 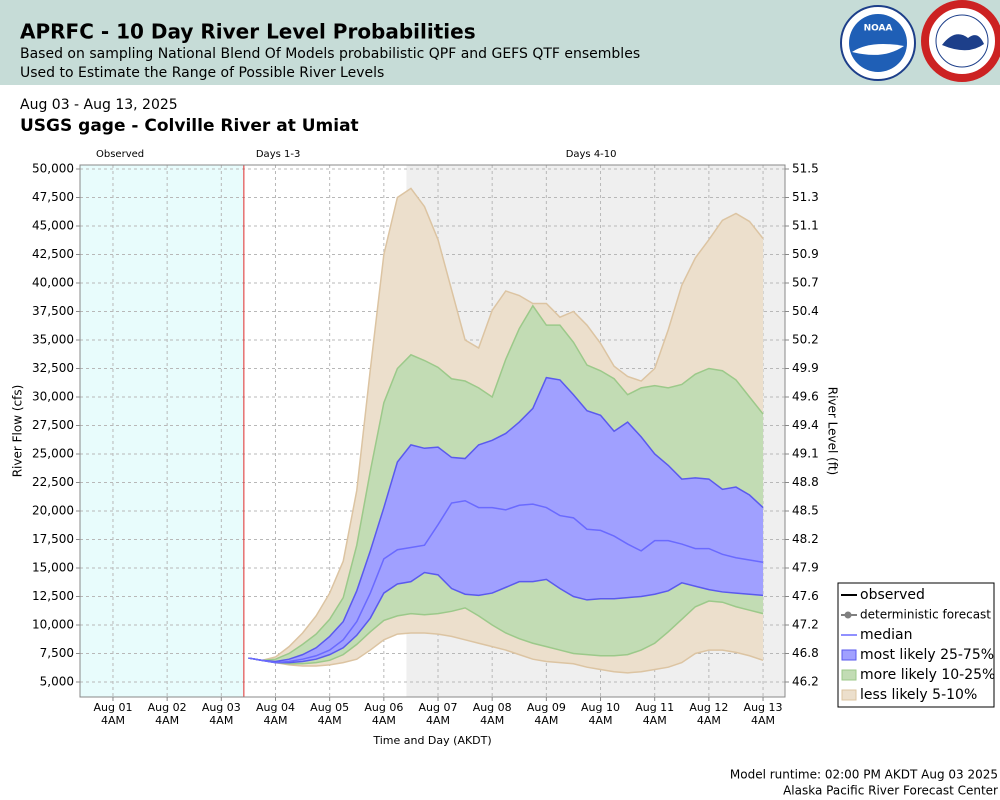 What do you see at coordinates (278, 154) in the screenshot?
I see `region-label: Days 1-3` at bounding box center [278, 154].